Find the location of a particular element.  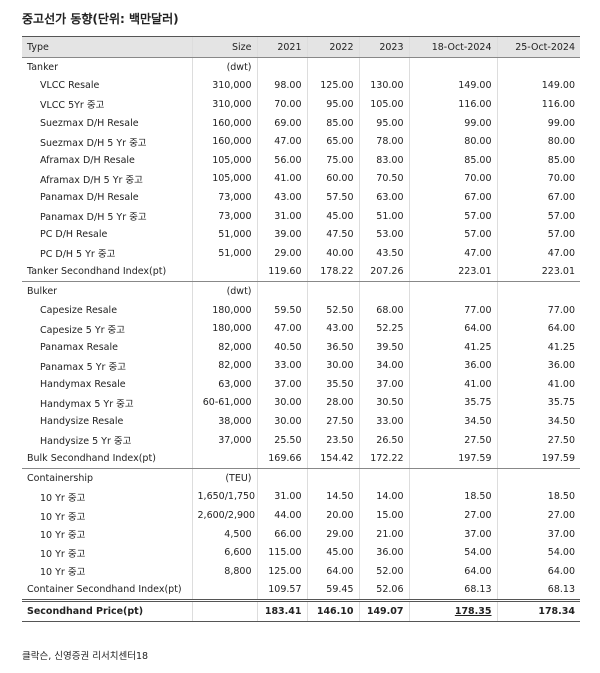

type-cell: PC D/H 5 Yr 중고 is located at coordinates (78, 255).